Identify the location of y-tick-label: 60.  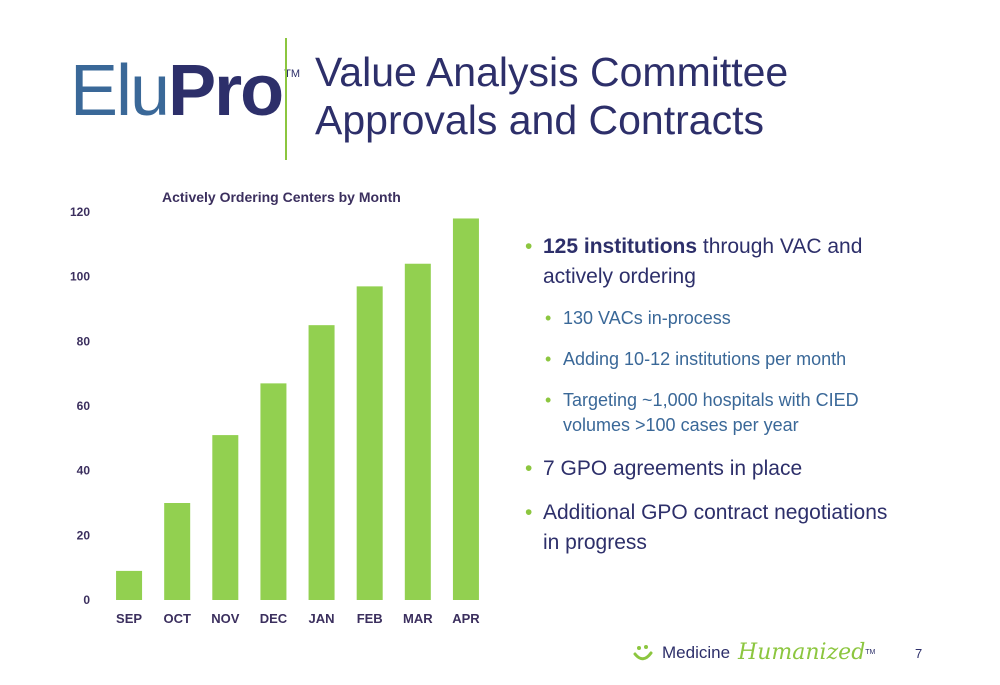
(84, 406).